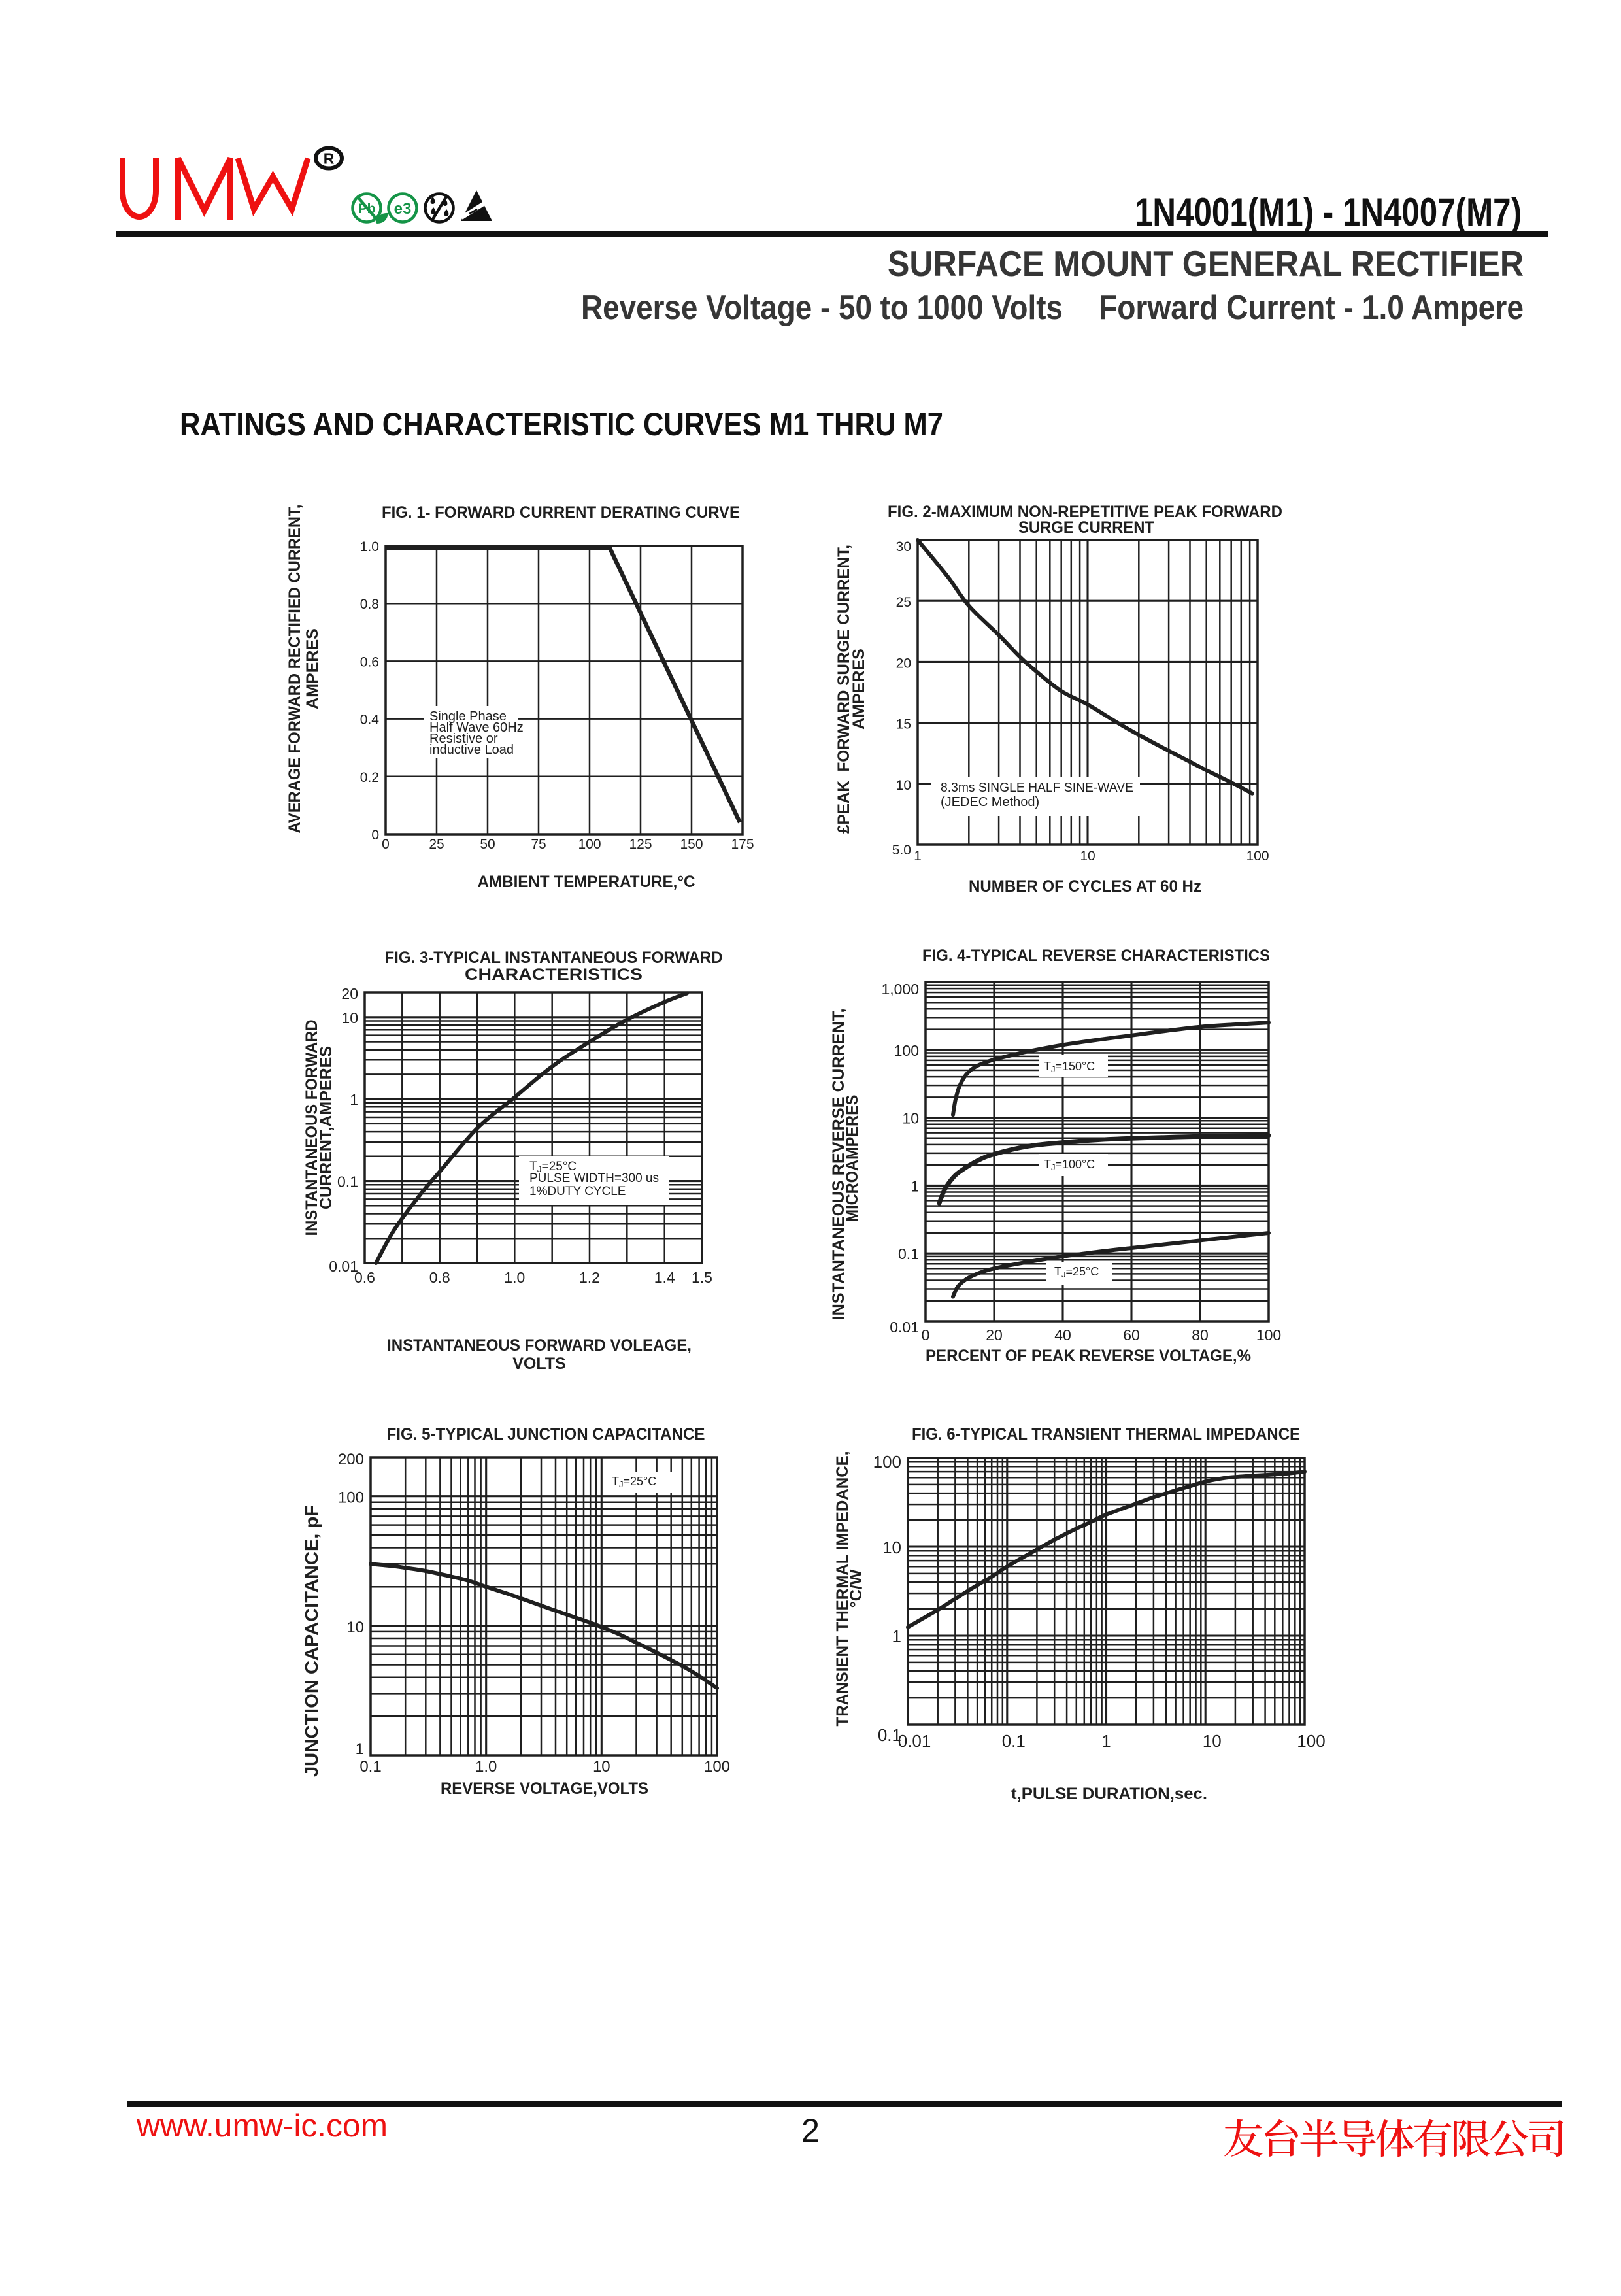 This screenshot has height=2296, width=1621. Describe the element at coordinates (312, 1641) in the screenshot. I see `svg-text: JUNCTION CAPACITANCE, pF` at that location.